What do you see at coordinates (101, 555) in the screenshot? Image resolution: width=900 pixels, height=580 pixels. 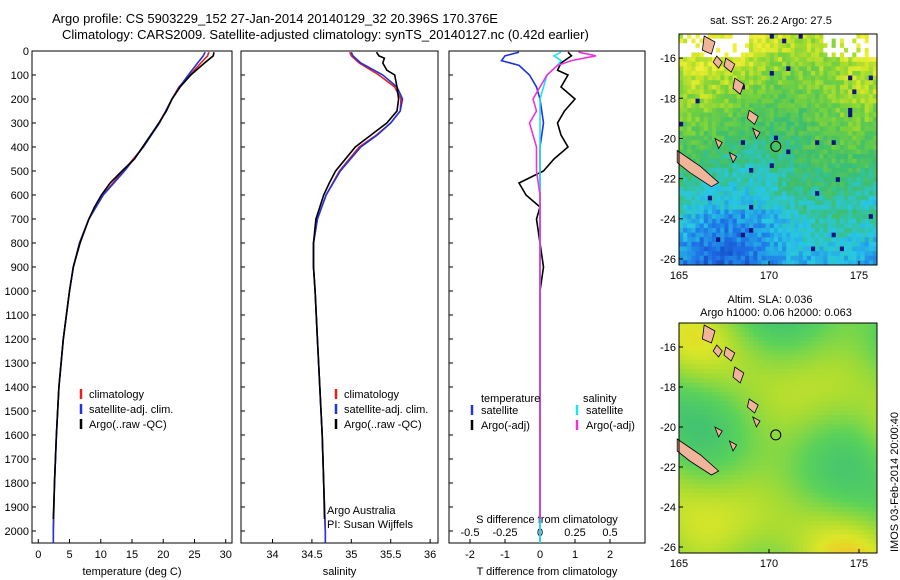 I see `x-tick-label: 10` at bounding box center [101, 555].